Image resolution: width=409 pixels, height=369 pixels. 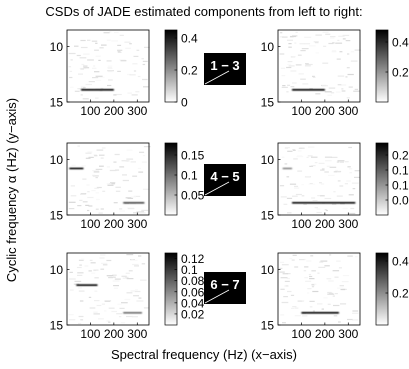 I want to click on colorbar-tick-label: 0.04, so click(x=193, y=303).